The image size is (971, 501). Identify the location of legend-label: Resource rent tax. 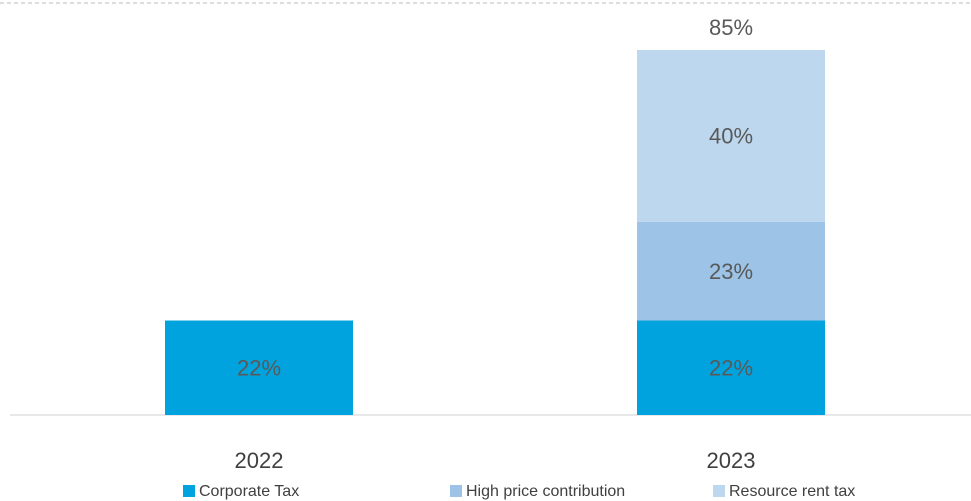
(792, 491).